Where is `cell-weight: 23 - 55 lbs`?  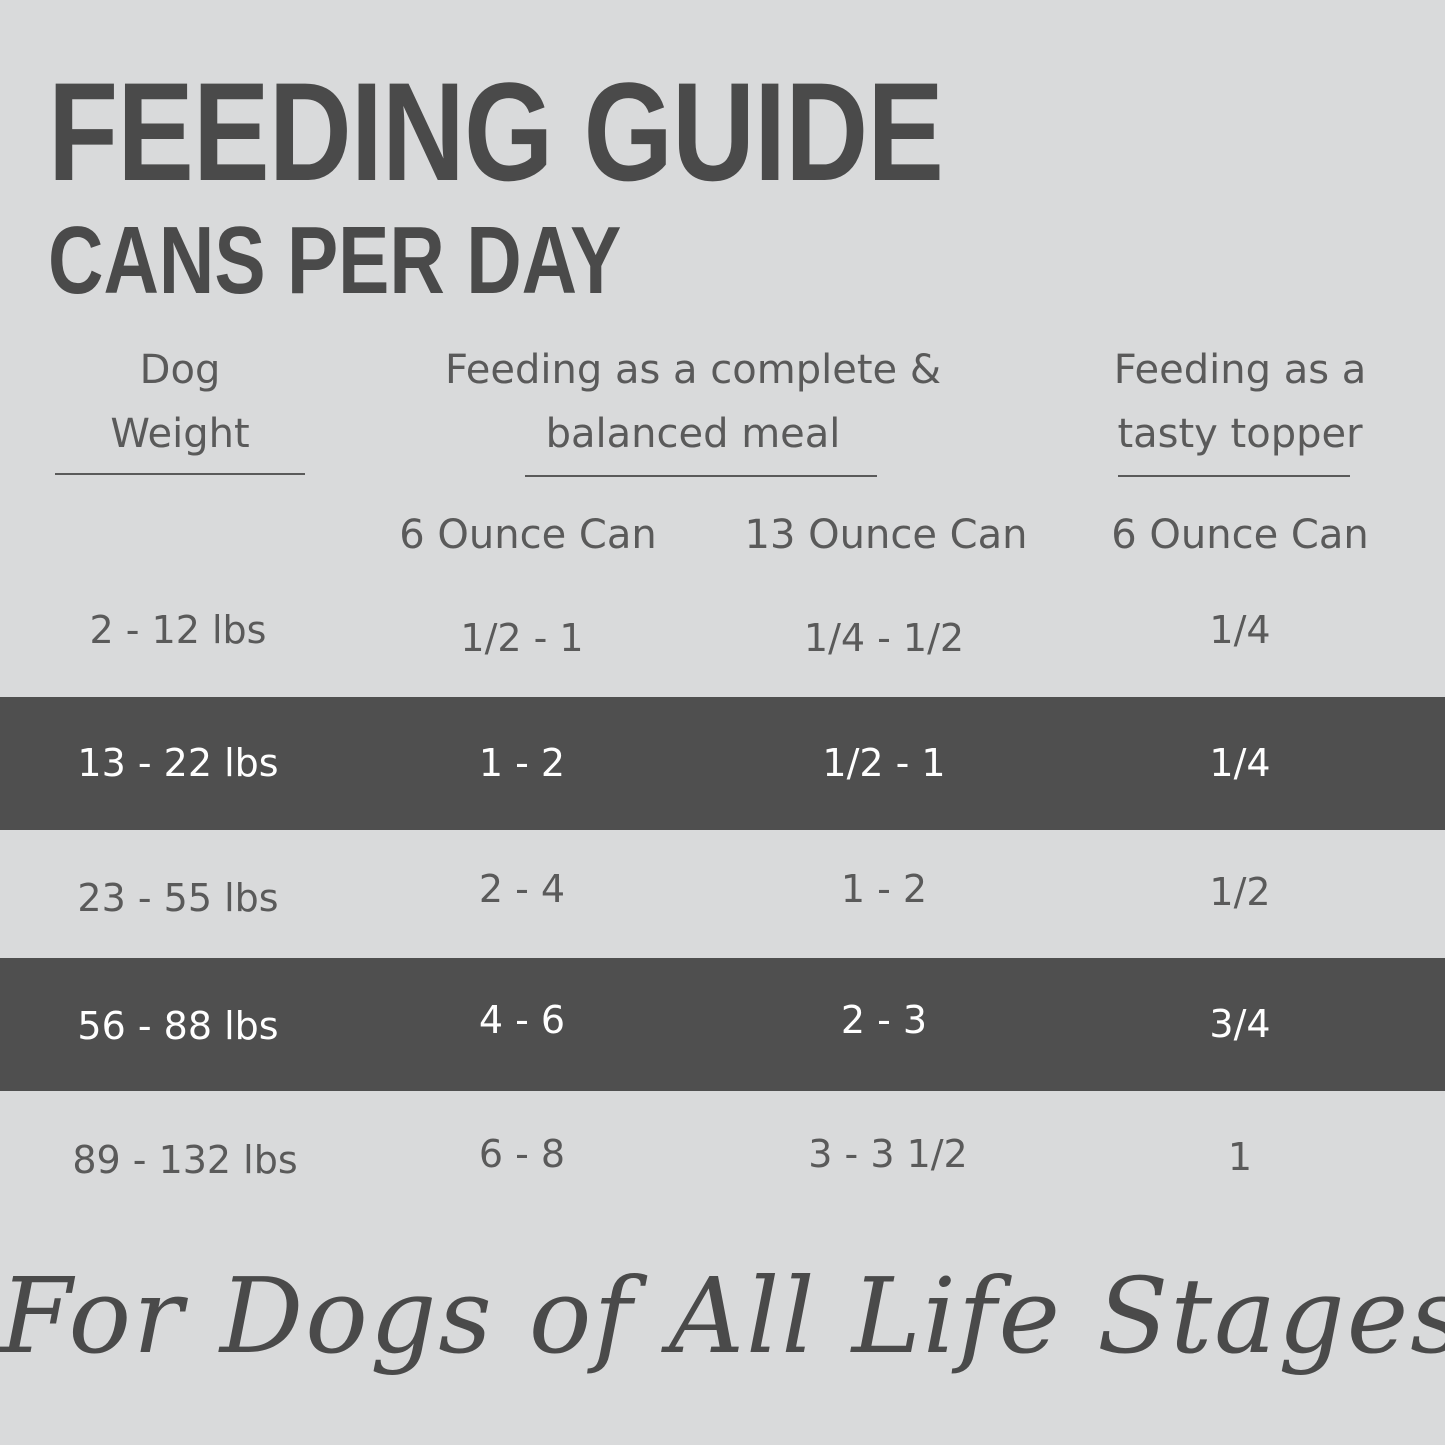 cell-weight: 23 - 55 lbs is located at coordinates (178, 898).